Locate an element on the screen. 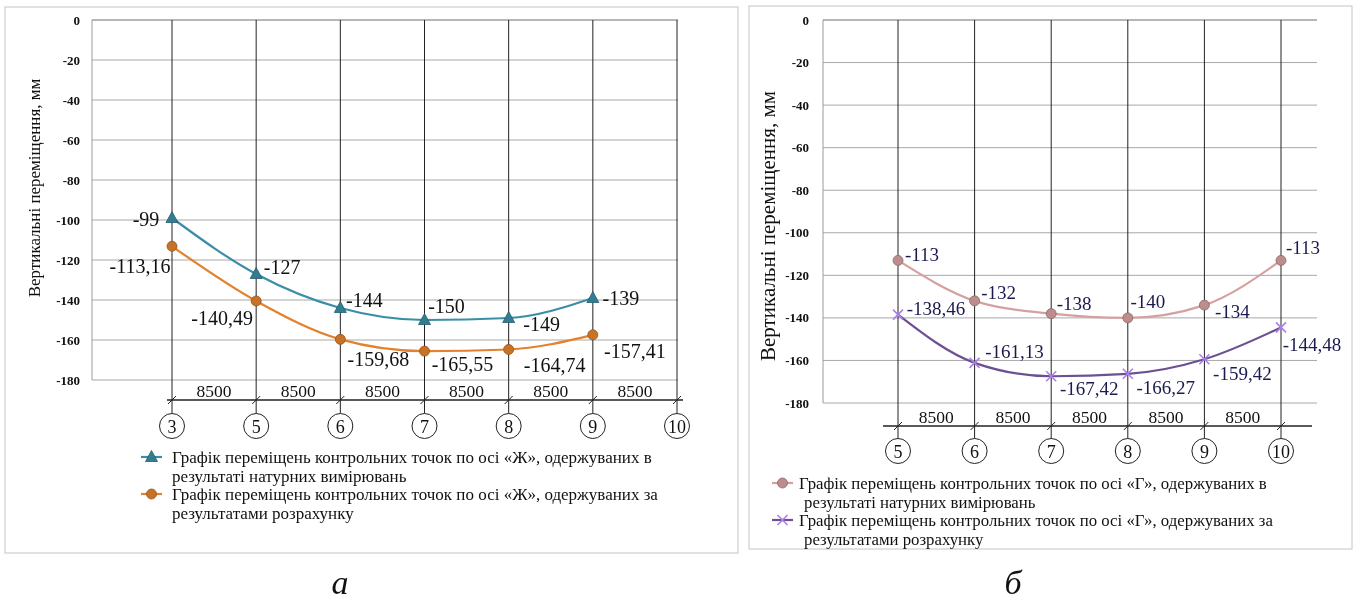  data-label: -164,74 is located at coordinates (554, 364).